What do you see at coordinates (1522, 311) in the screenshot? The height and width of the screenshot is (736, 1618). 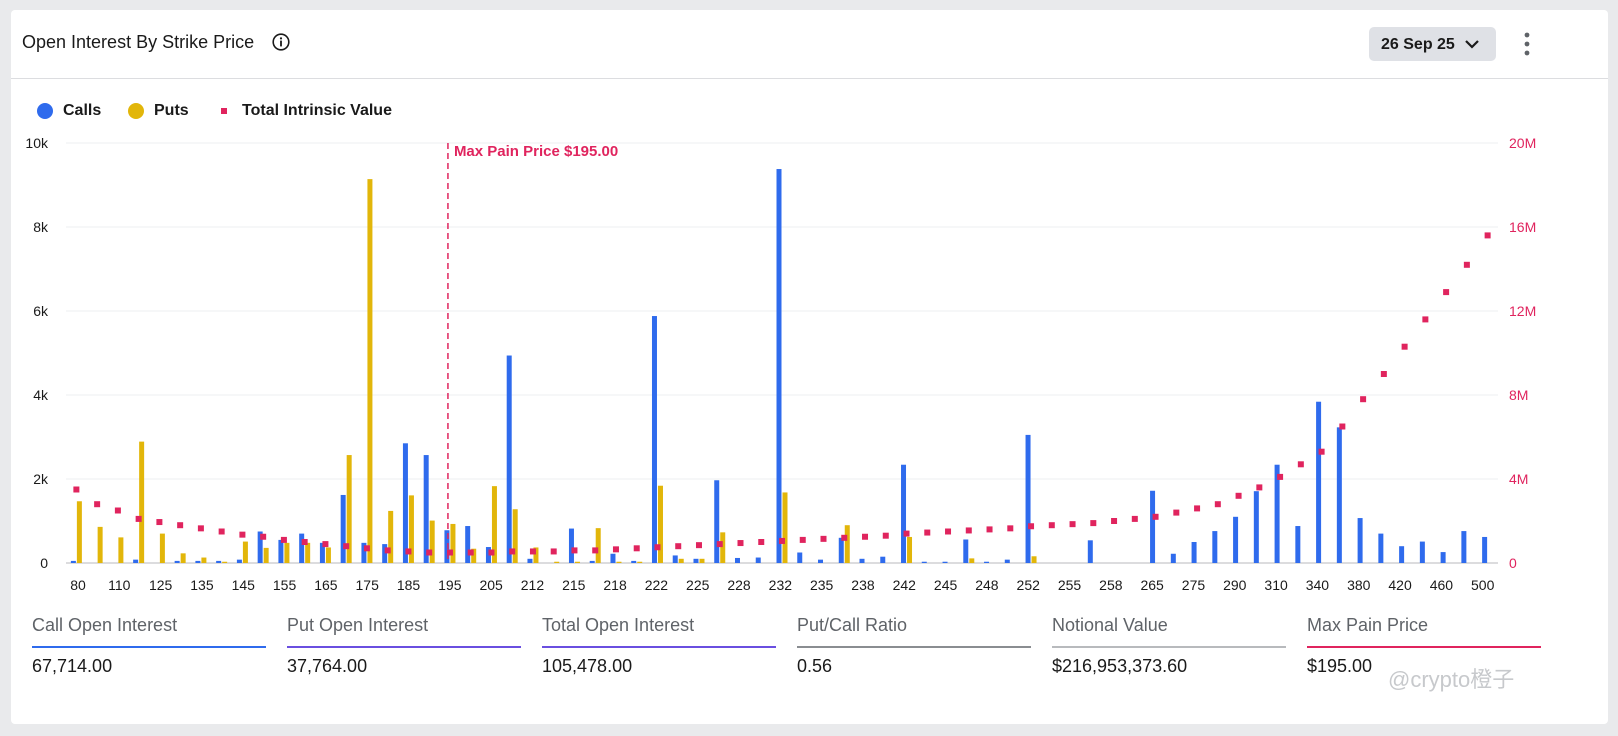 I see `y-right-tick-label: 12M` at bounding box center [1522, 311].